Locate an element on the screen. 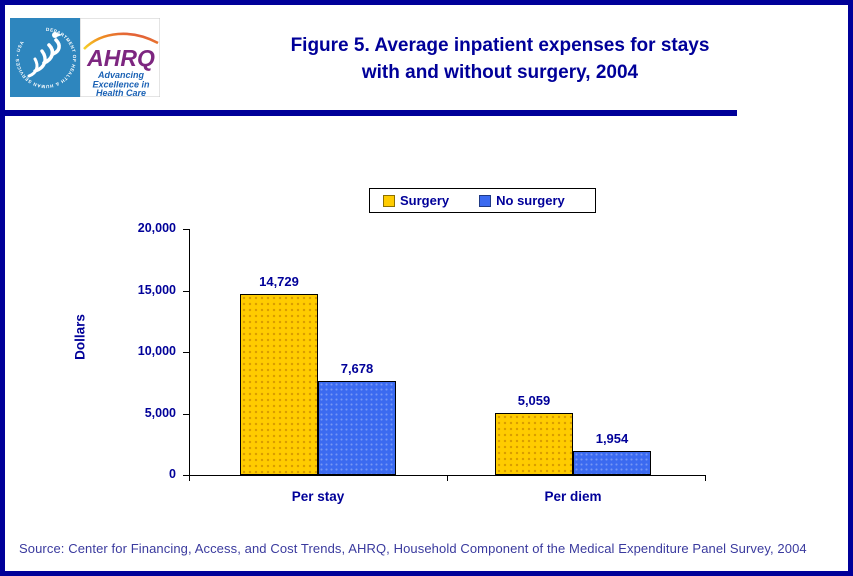  category-label-per-diem: Per diem is located at coordinates (573, 496).